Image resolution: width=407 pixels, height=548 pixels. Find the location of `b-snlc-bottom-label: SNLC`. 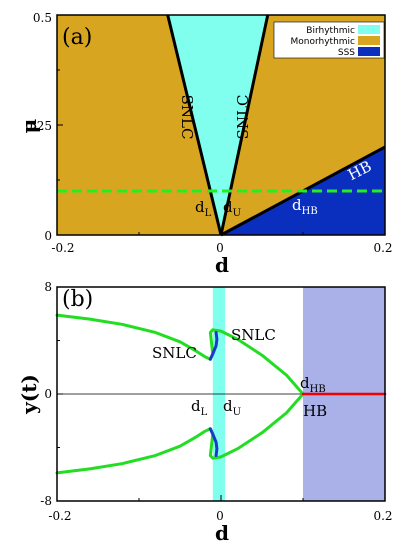

b-snlc-bottom-label: SNLC is located at coordinates (174, 353).